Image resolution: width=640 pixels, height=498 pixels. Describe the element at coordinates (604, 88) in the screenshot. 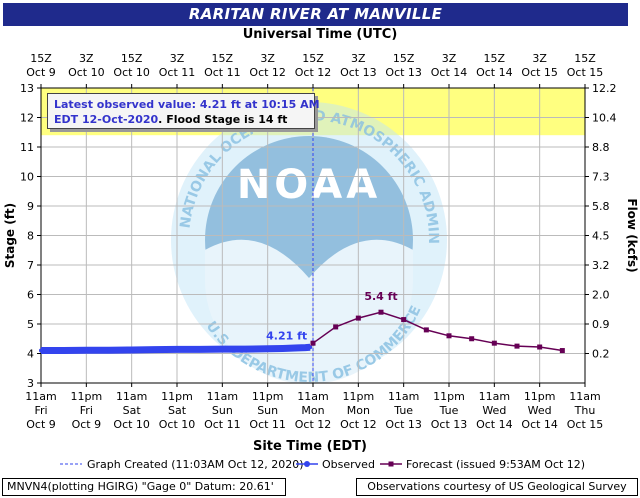

I see `y2-tick-label: 12.2` at that location.